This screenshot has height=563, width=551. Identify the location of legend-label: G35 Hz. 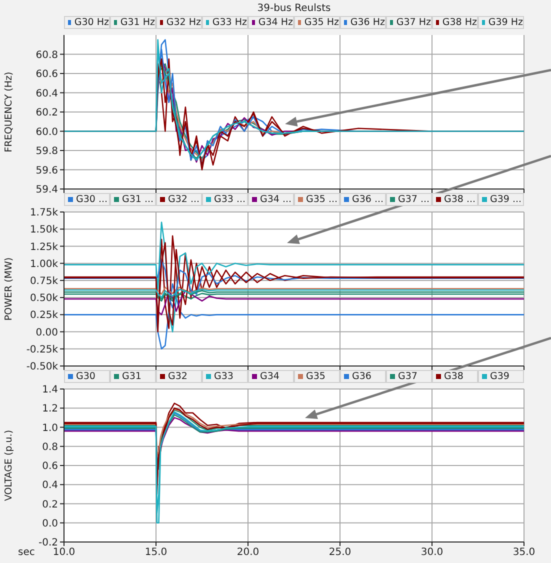
(321, 22).